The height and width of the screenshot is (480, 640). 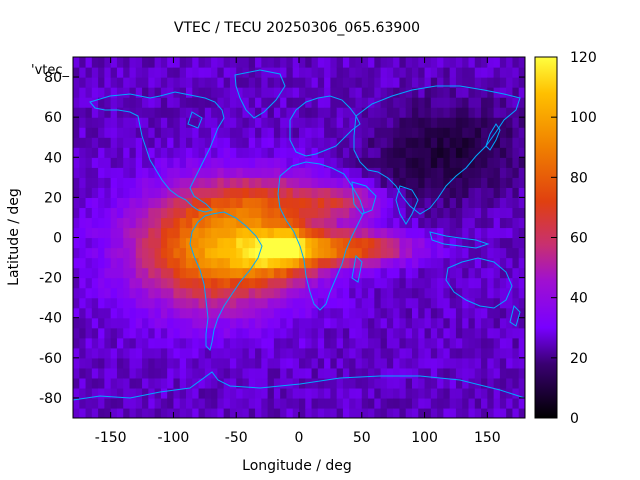 What do you see at coordinates (53, 118) in the screenshot?
I see `y-tick-label: 60` at bounding box center [53, 118].